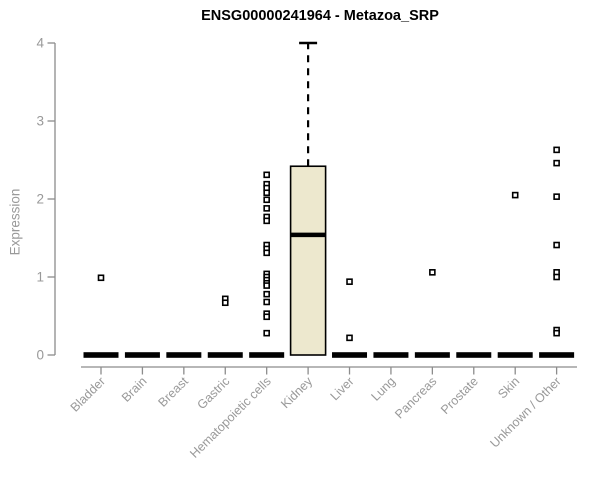  I want to click on x-category-label: Pancreas, so click(415, 397).